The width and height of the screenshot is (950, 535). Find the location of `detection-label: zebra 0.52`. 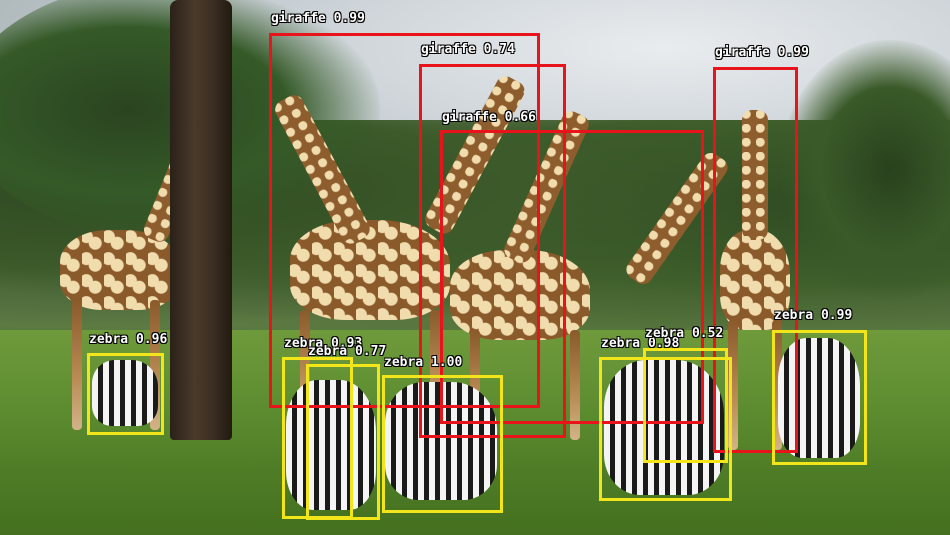

detection-label: zebra 0.52 is located at coordinates (684, 333).